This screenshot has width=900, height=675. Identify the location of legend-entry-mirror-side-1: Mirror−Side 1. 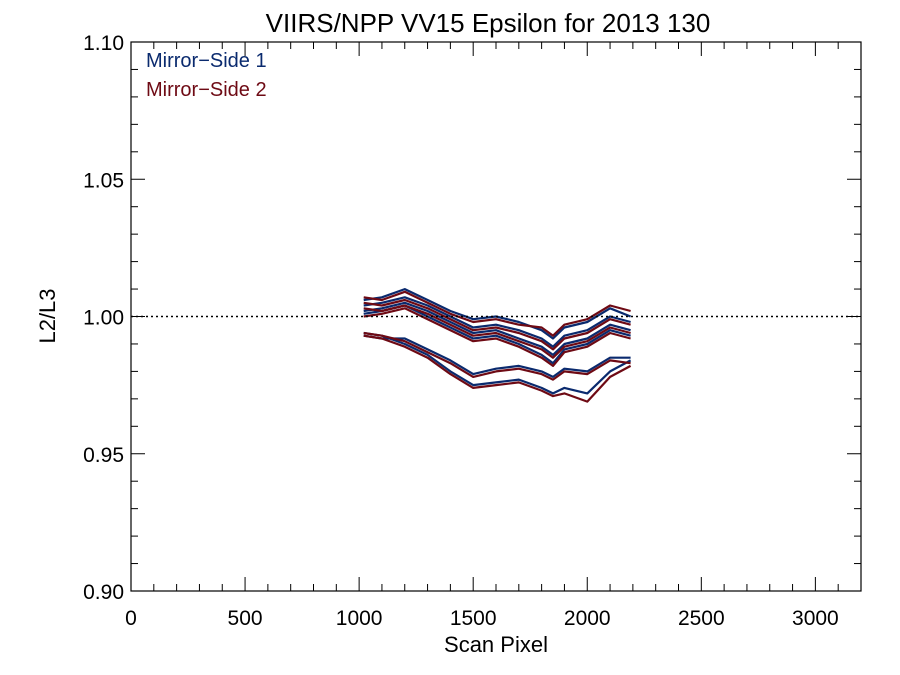
(206, 61).